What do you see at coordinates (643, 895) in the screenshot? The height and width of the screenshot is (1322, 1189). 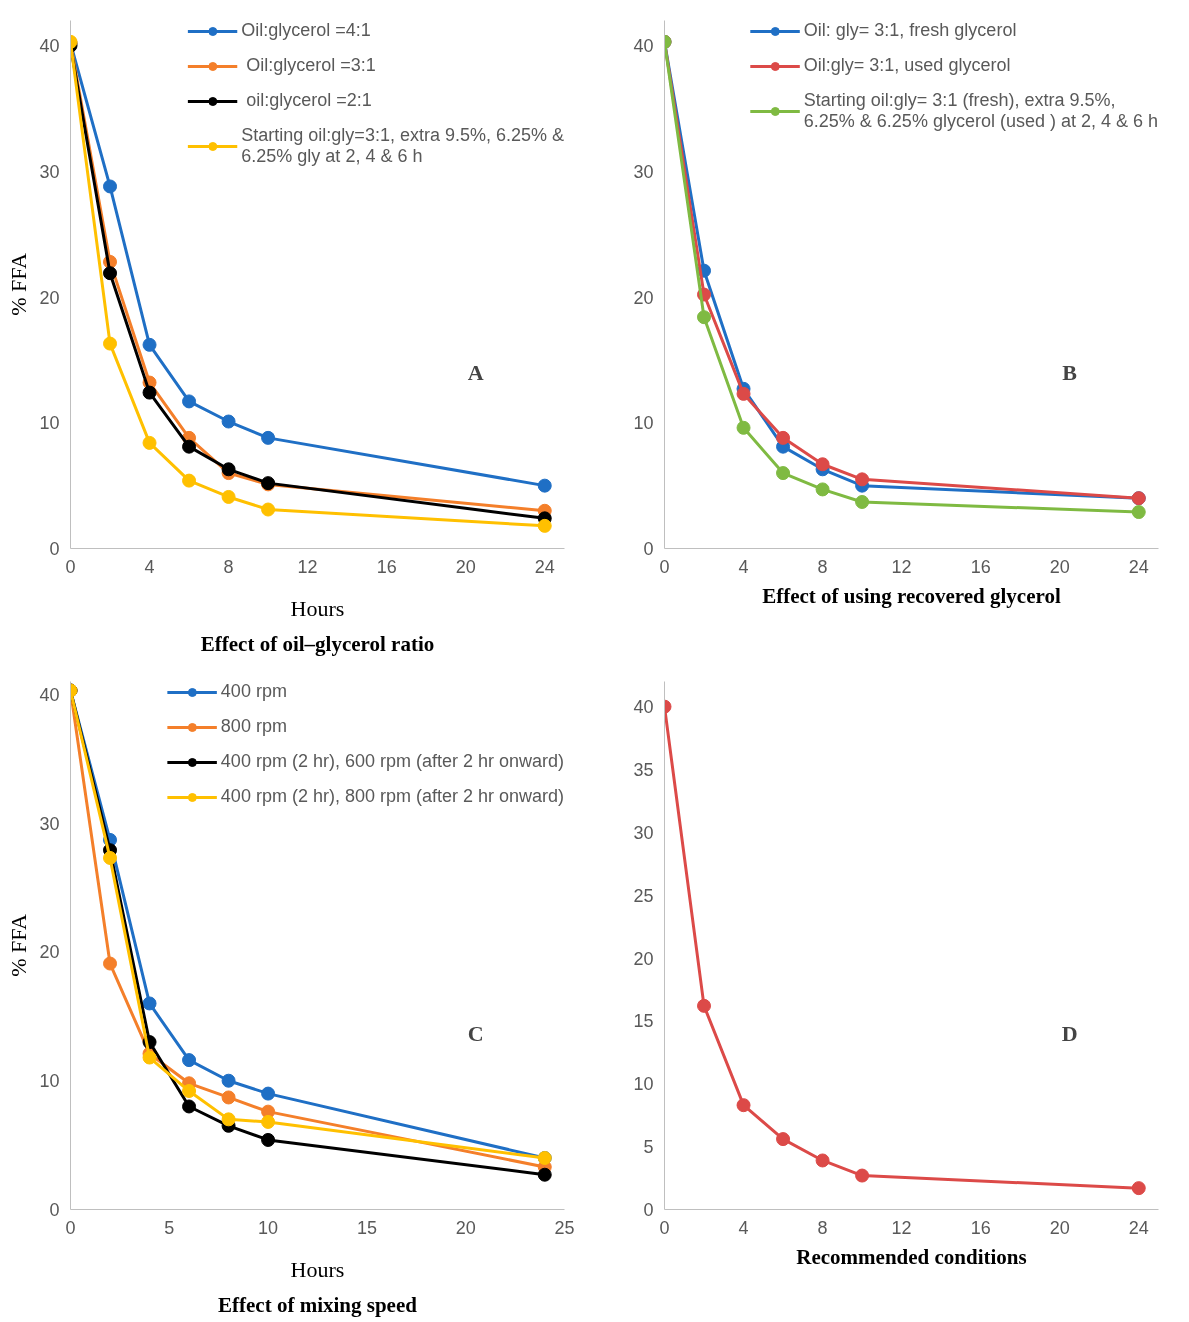 I see `y-tick-label: 25` at bounding box center [643, 895].